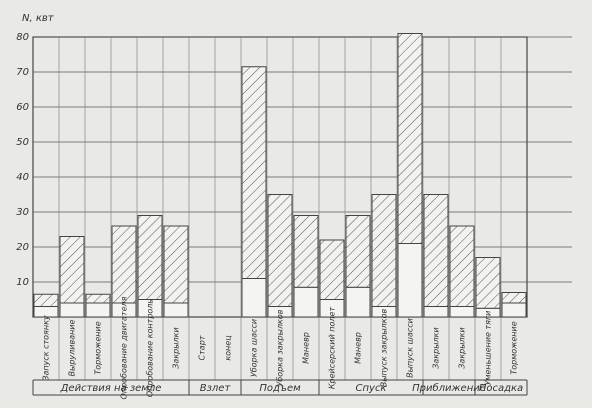 The width and height of the screenshot is (592, 408). What do you see at coordinates (111, 388) in the screenshot?
I see `group-label: Действия на земле` at bounding box center [111, 388].